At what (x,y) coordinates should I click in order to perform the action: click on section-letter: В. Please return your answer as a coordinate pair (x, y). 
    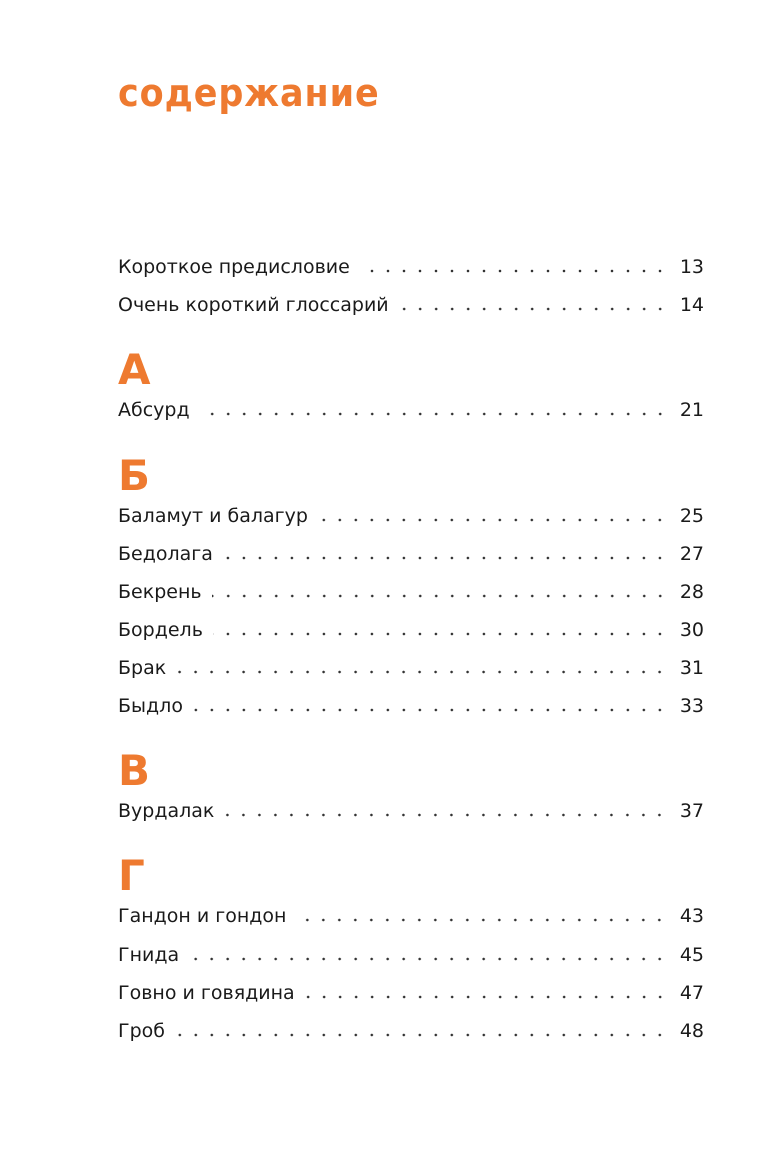
    Looking at the image, I should click on (134, 770).